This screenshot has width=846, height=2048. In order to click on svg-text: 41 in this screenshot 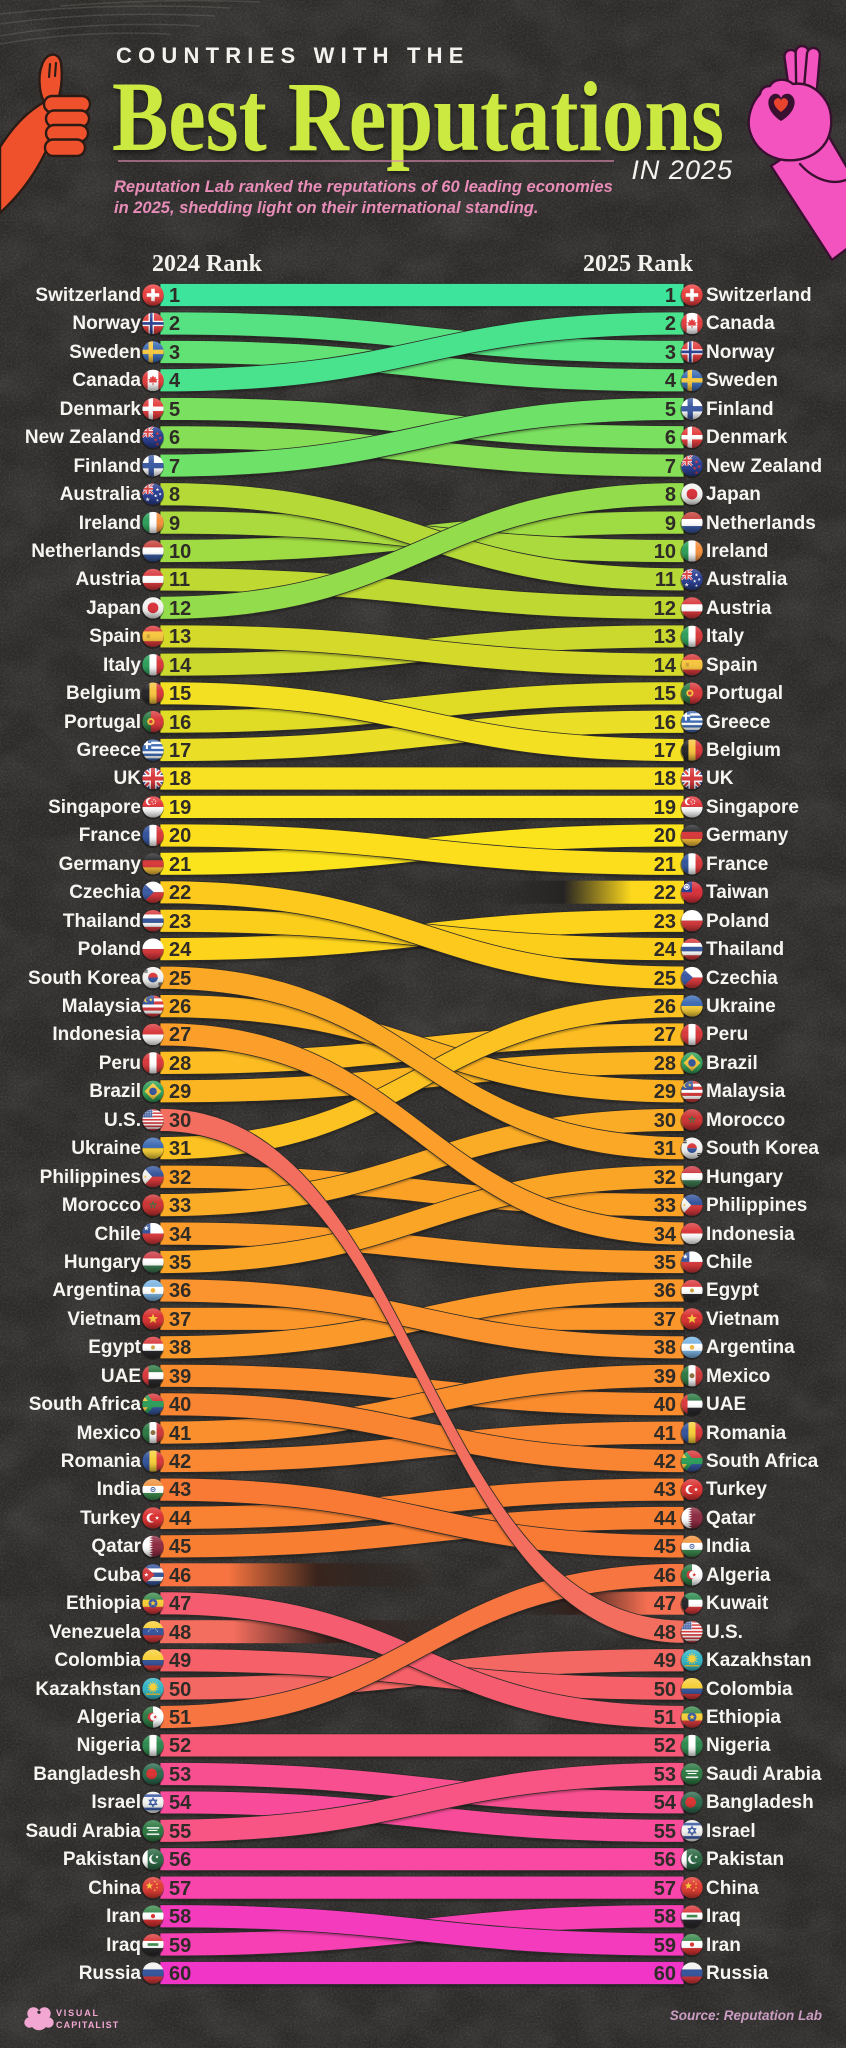, I will do `click(180, 1434)`.